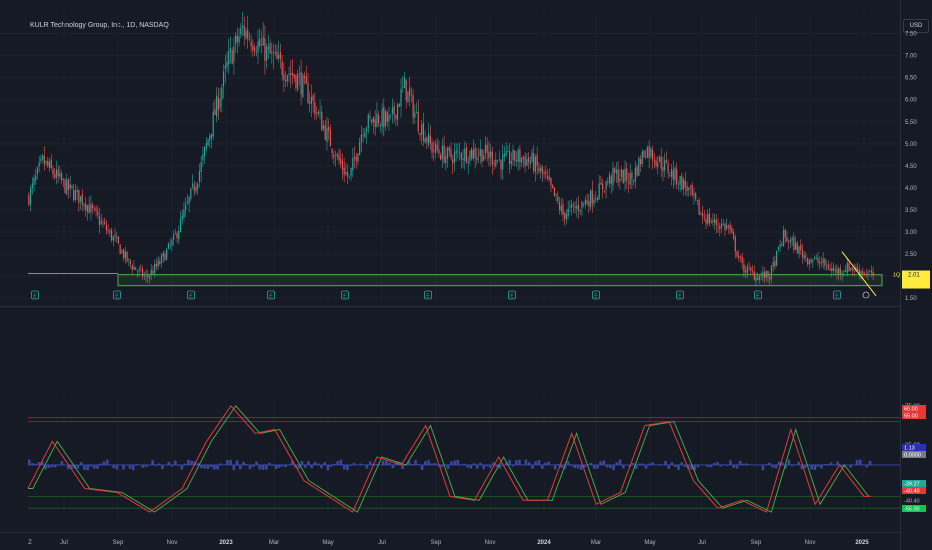 Image resolution: width=932 pixels, height=550 pixels. What do you see at coordinates (916, 26) in the screenshot?
I see `currency-button: USD` at bounding box center [916, 26].